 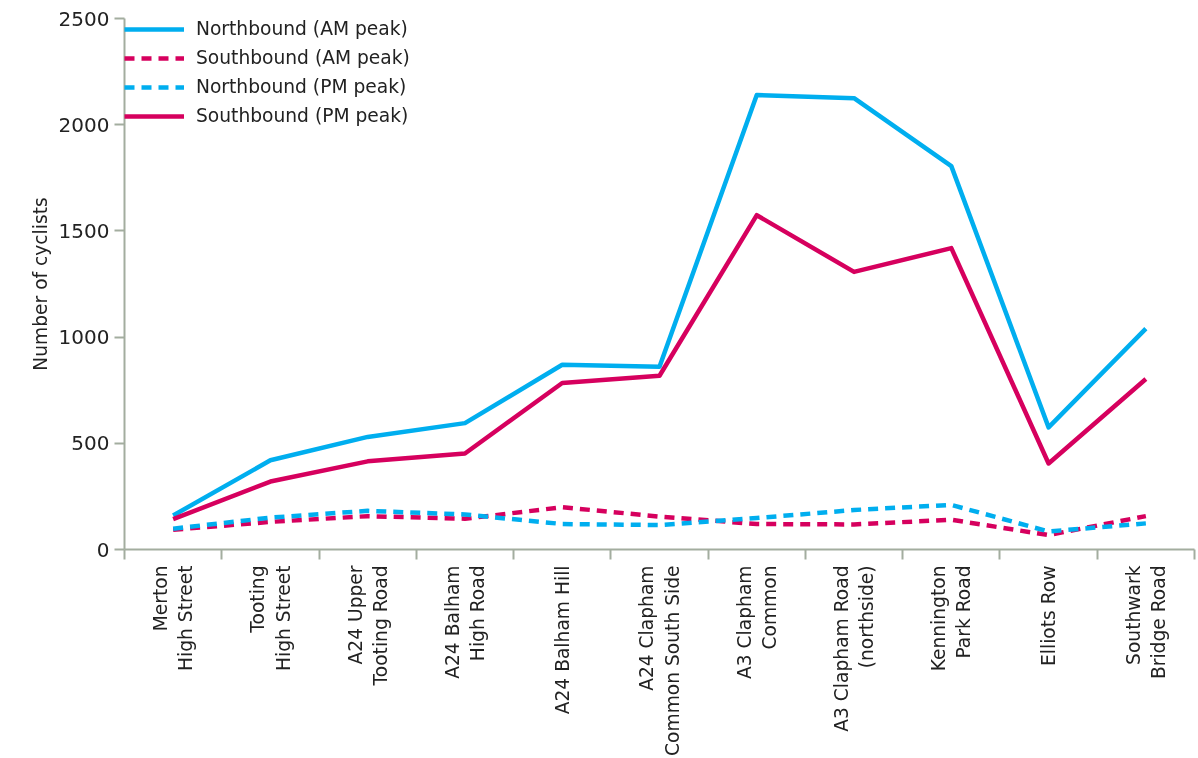 What do you see at coordinates (270, 618) in the screenshot?
I see `x-tick-label: Tooting High Street` at bounding box center [270, 618].